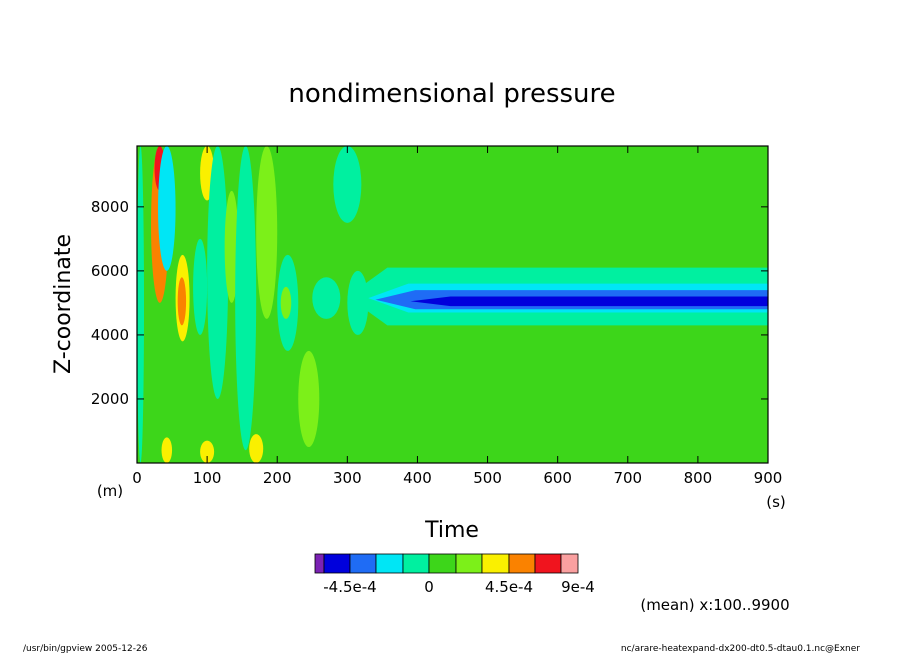 Image resolution: width=904 pixels, height=654 pixels. I want to click on y-axis-label: Z-coordinate, so click(63, 304).